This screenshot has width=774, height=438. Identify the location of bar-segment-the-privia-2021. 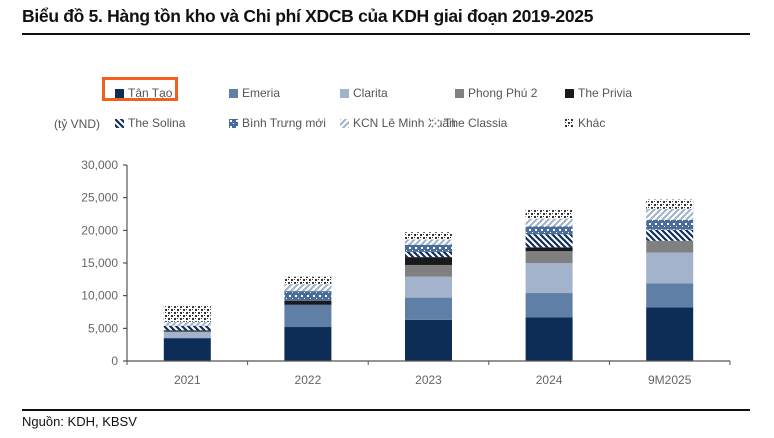
(187, 331).